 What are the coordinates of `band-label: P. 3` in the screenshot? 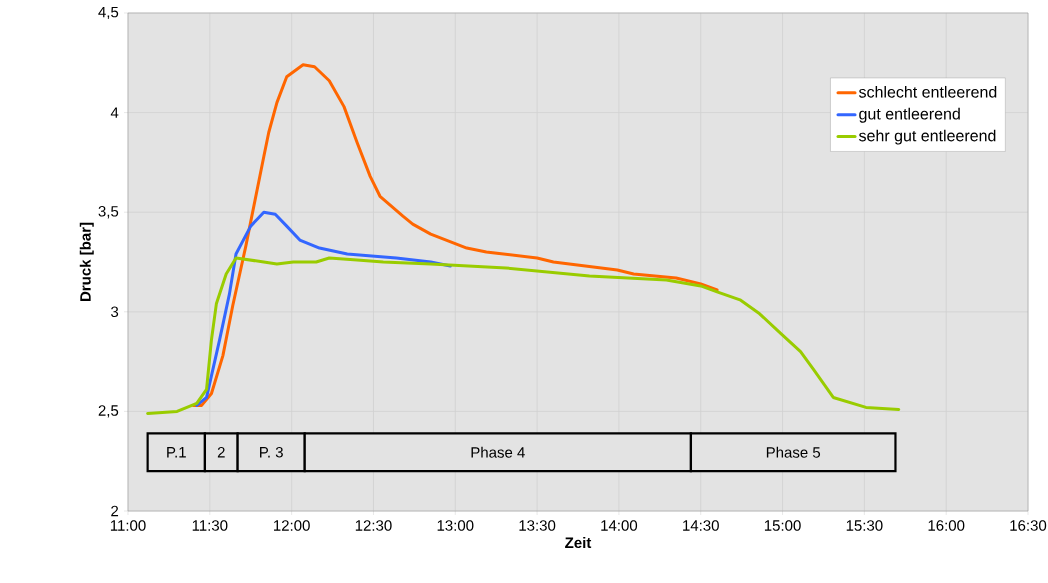 It's located at (271, 452).